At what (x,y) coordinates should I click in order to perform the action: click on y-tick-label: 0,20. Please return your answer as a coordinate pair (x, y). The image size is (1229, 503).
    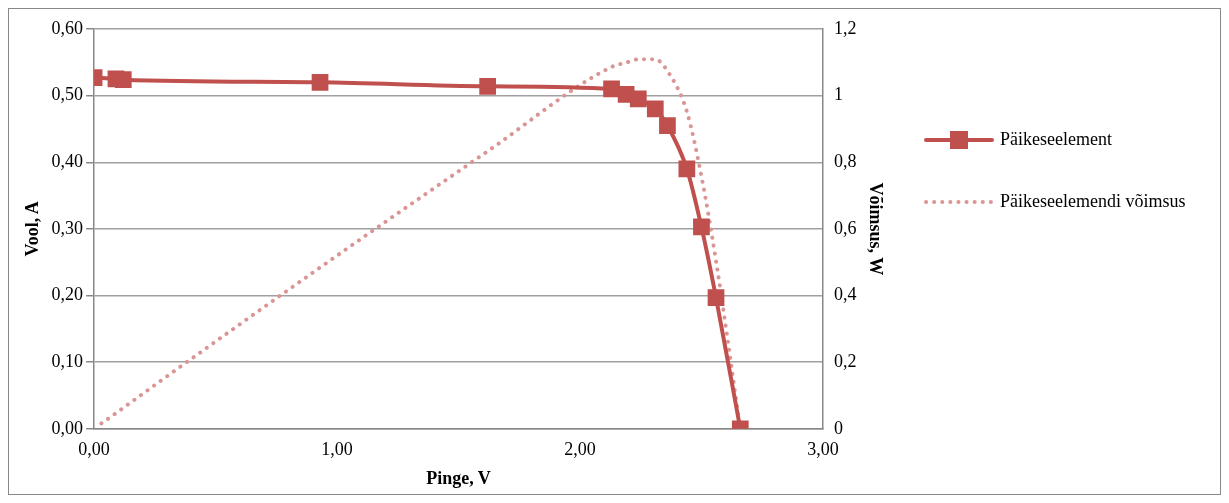
    Looking at the image, I should click on (67, 294).